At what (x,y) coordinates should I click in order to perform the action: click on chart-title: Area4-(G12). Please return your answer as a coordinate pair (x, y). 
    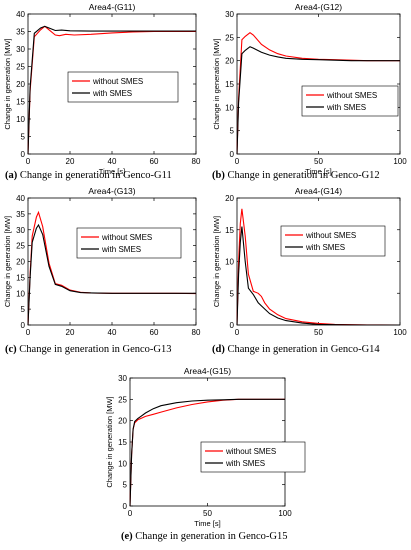
    Looking at the image, I should click on (318, 7).